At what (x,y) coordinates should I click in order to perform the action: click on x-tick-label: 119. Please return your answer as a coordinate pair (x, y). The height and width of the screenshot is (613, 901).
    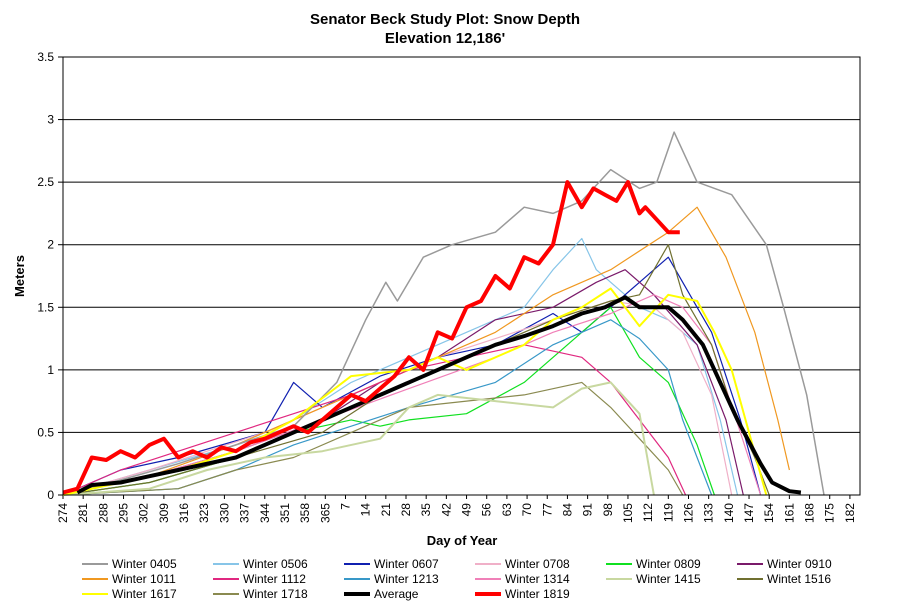
    Looking at the image, I should click on (668, 512).